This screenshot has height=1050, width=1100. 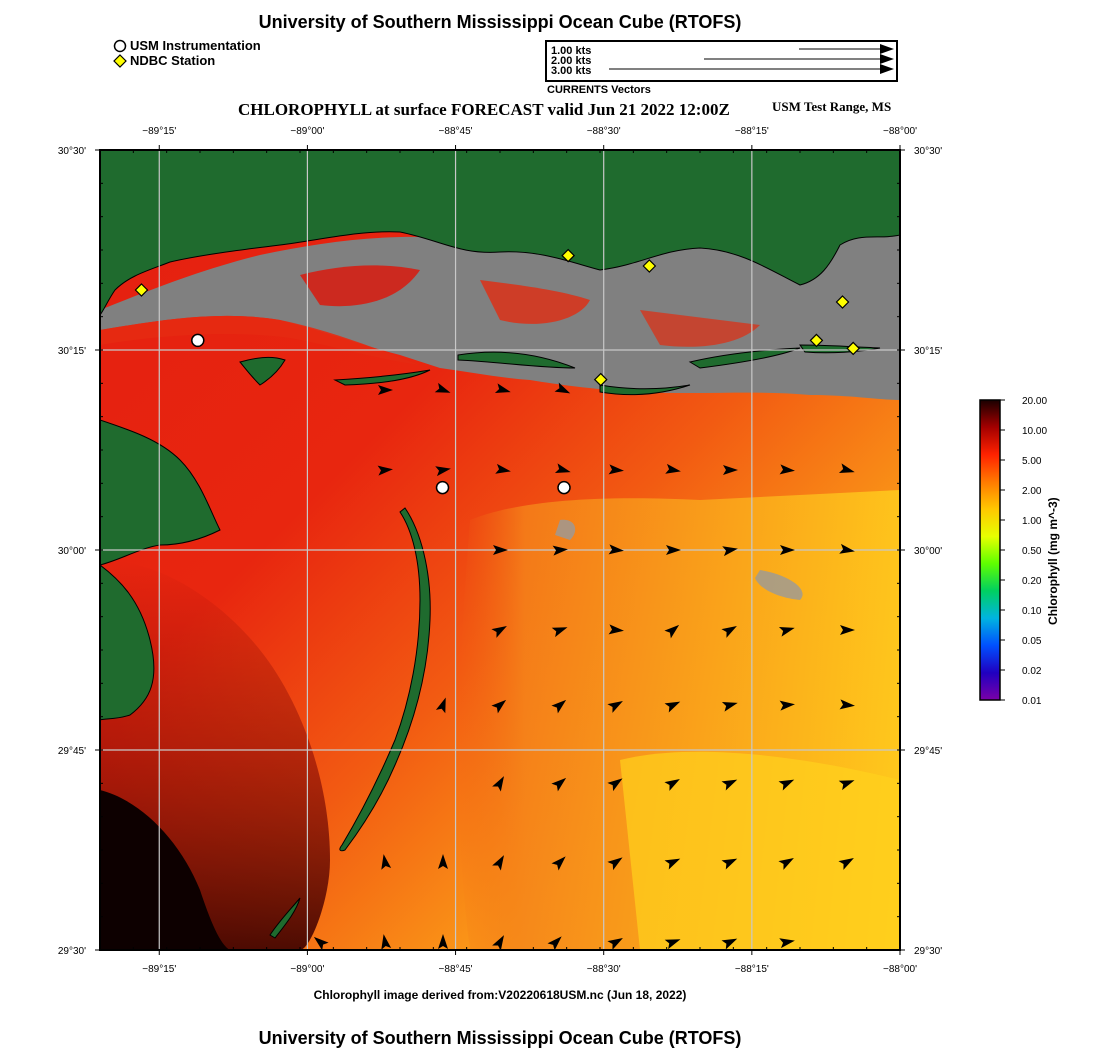 I want to click on sound-red-patch, so click(x=535, y=302).